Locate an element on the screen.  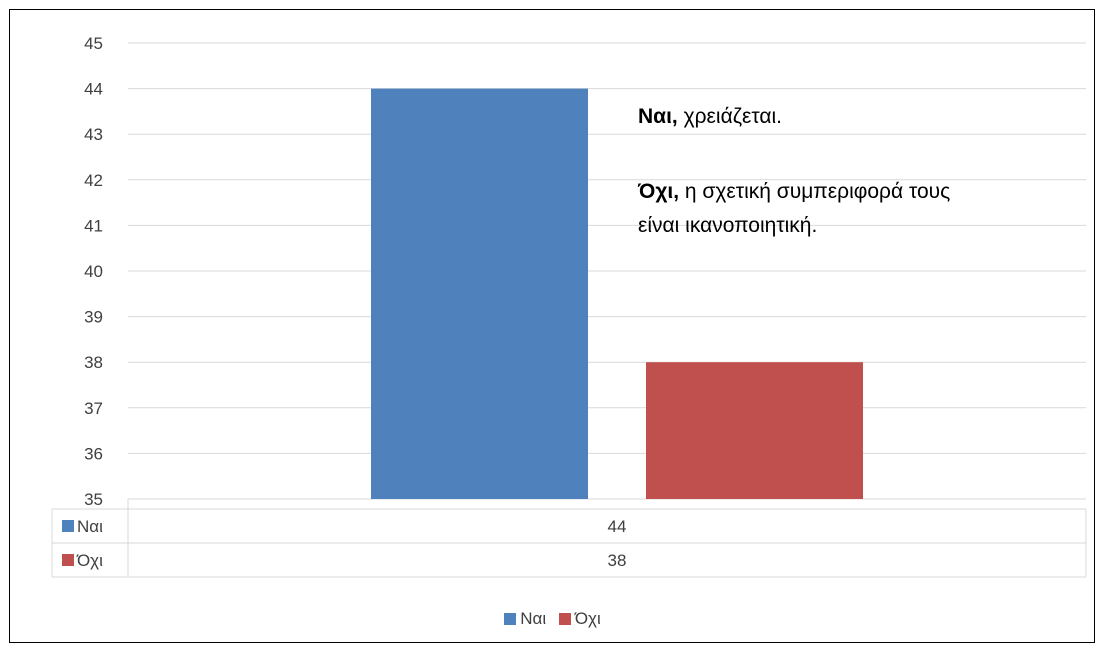
table-value-no: 38 is located at coordinates (617, 560).